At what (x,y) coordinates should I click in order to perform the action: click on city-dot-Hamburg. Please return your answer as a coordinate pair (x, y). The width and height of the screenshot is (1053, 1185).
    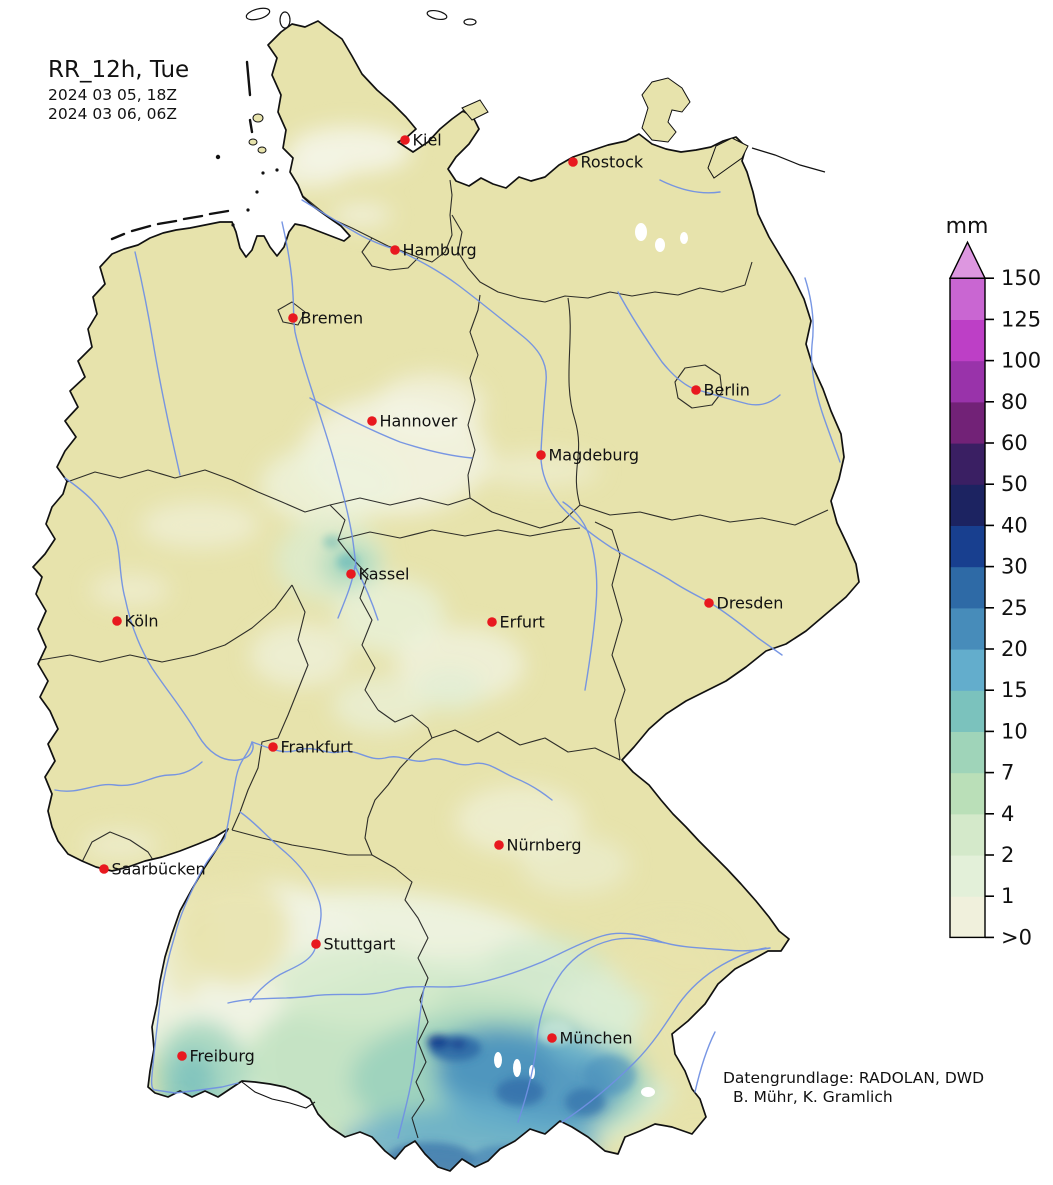
    Looking at the image, I should click on (395, 250).